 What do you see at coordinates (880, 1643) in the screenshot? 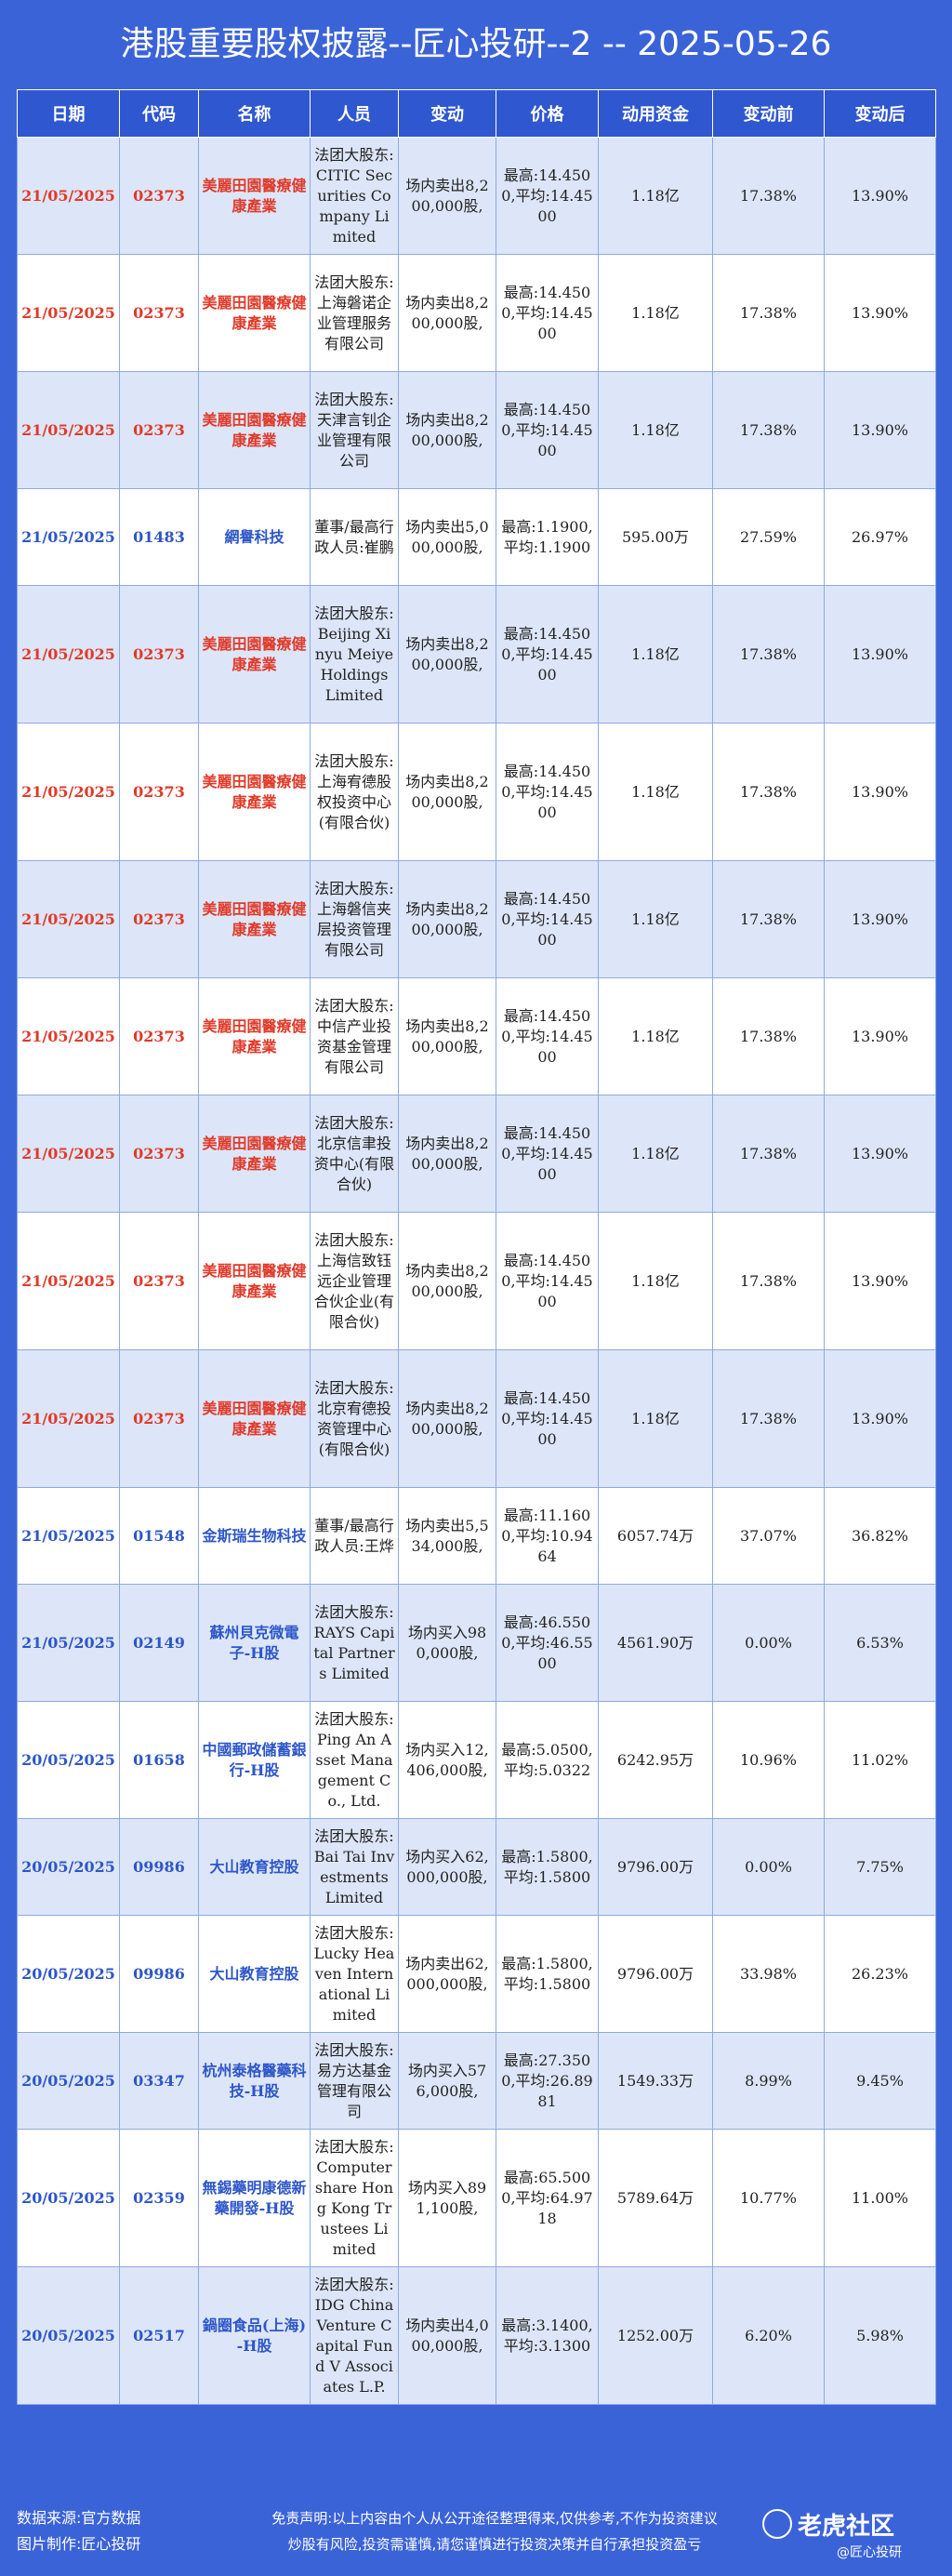
I see `cell-after: 6.53%` at bounding box center [880, 1643].